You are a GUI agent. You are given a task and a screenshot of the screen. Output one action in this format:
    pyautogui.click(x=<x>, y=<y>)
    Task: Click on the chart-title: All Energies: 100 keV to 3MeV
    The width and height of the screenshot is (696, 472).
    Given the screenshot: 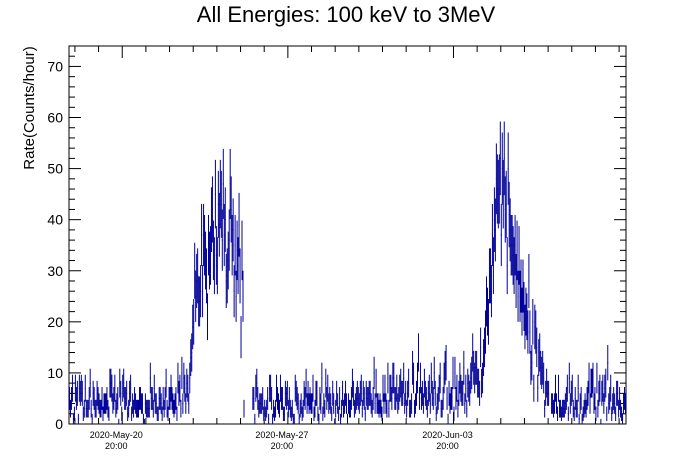 What is the action you would take?
    pyautogui.click(x=346, y=14)
    